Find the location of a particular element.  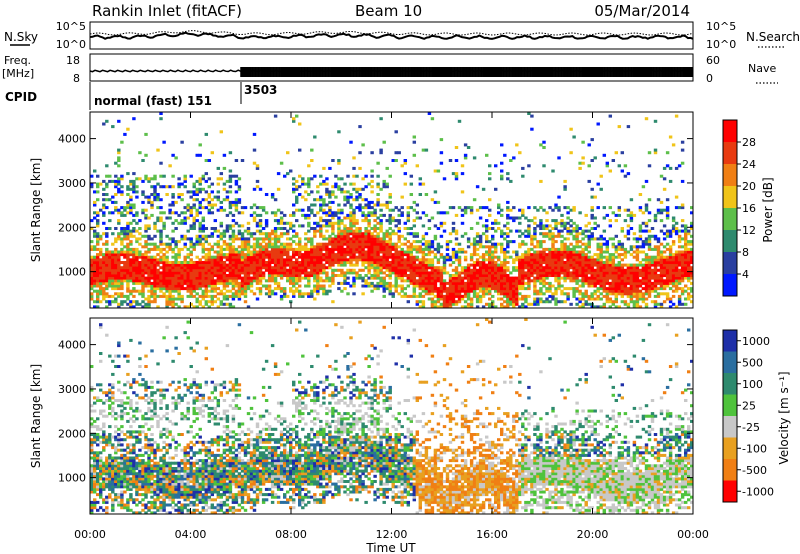

frequency-panel: Freq. [MHz] 18 8 60 0 Nave is located at coordinates (390, 69).